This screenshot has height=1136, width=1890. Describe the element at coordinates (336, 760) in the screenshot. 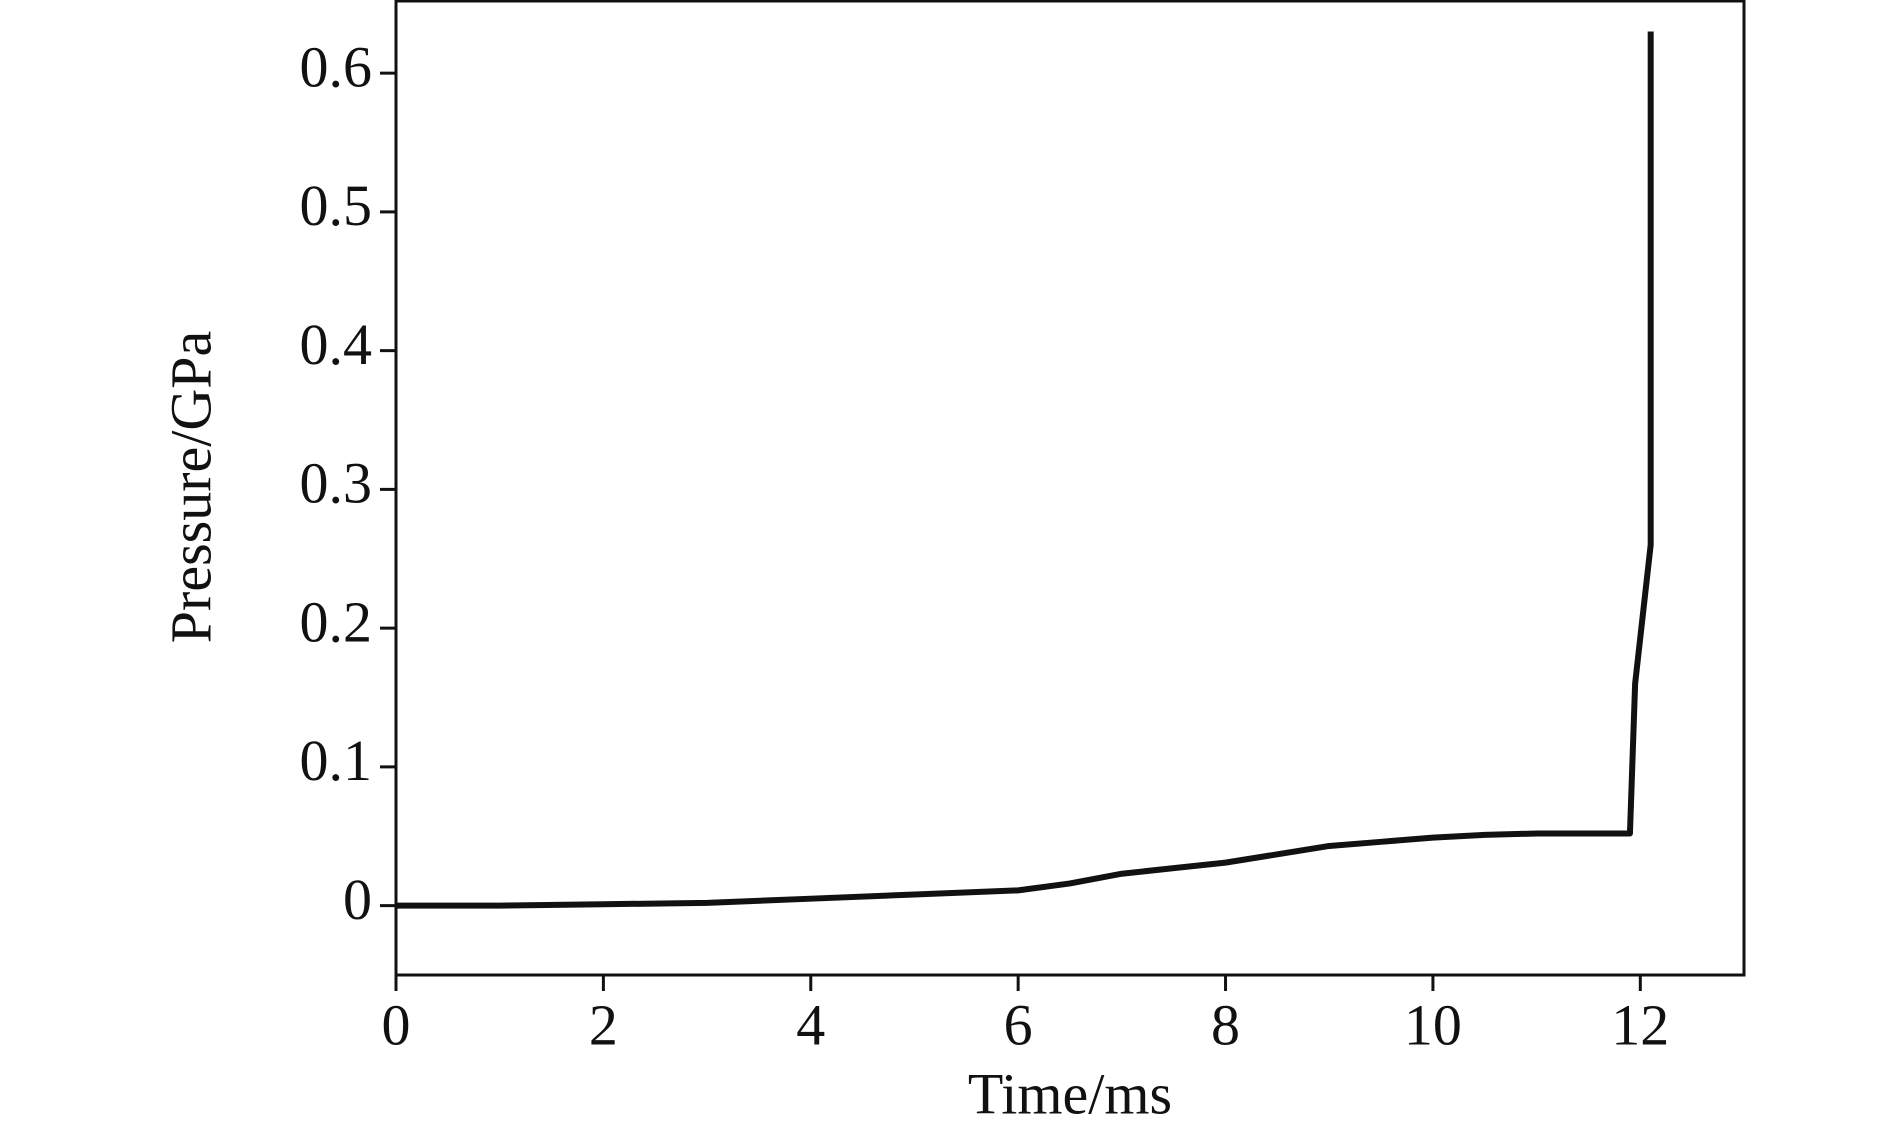

I see `y-tick-label: 0.1` at that location.